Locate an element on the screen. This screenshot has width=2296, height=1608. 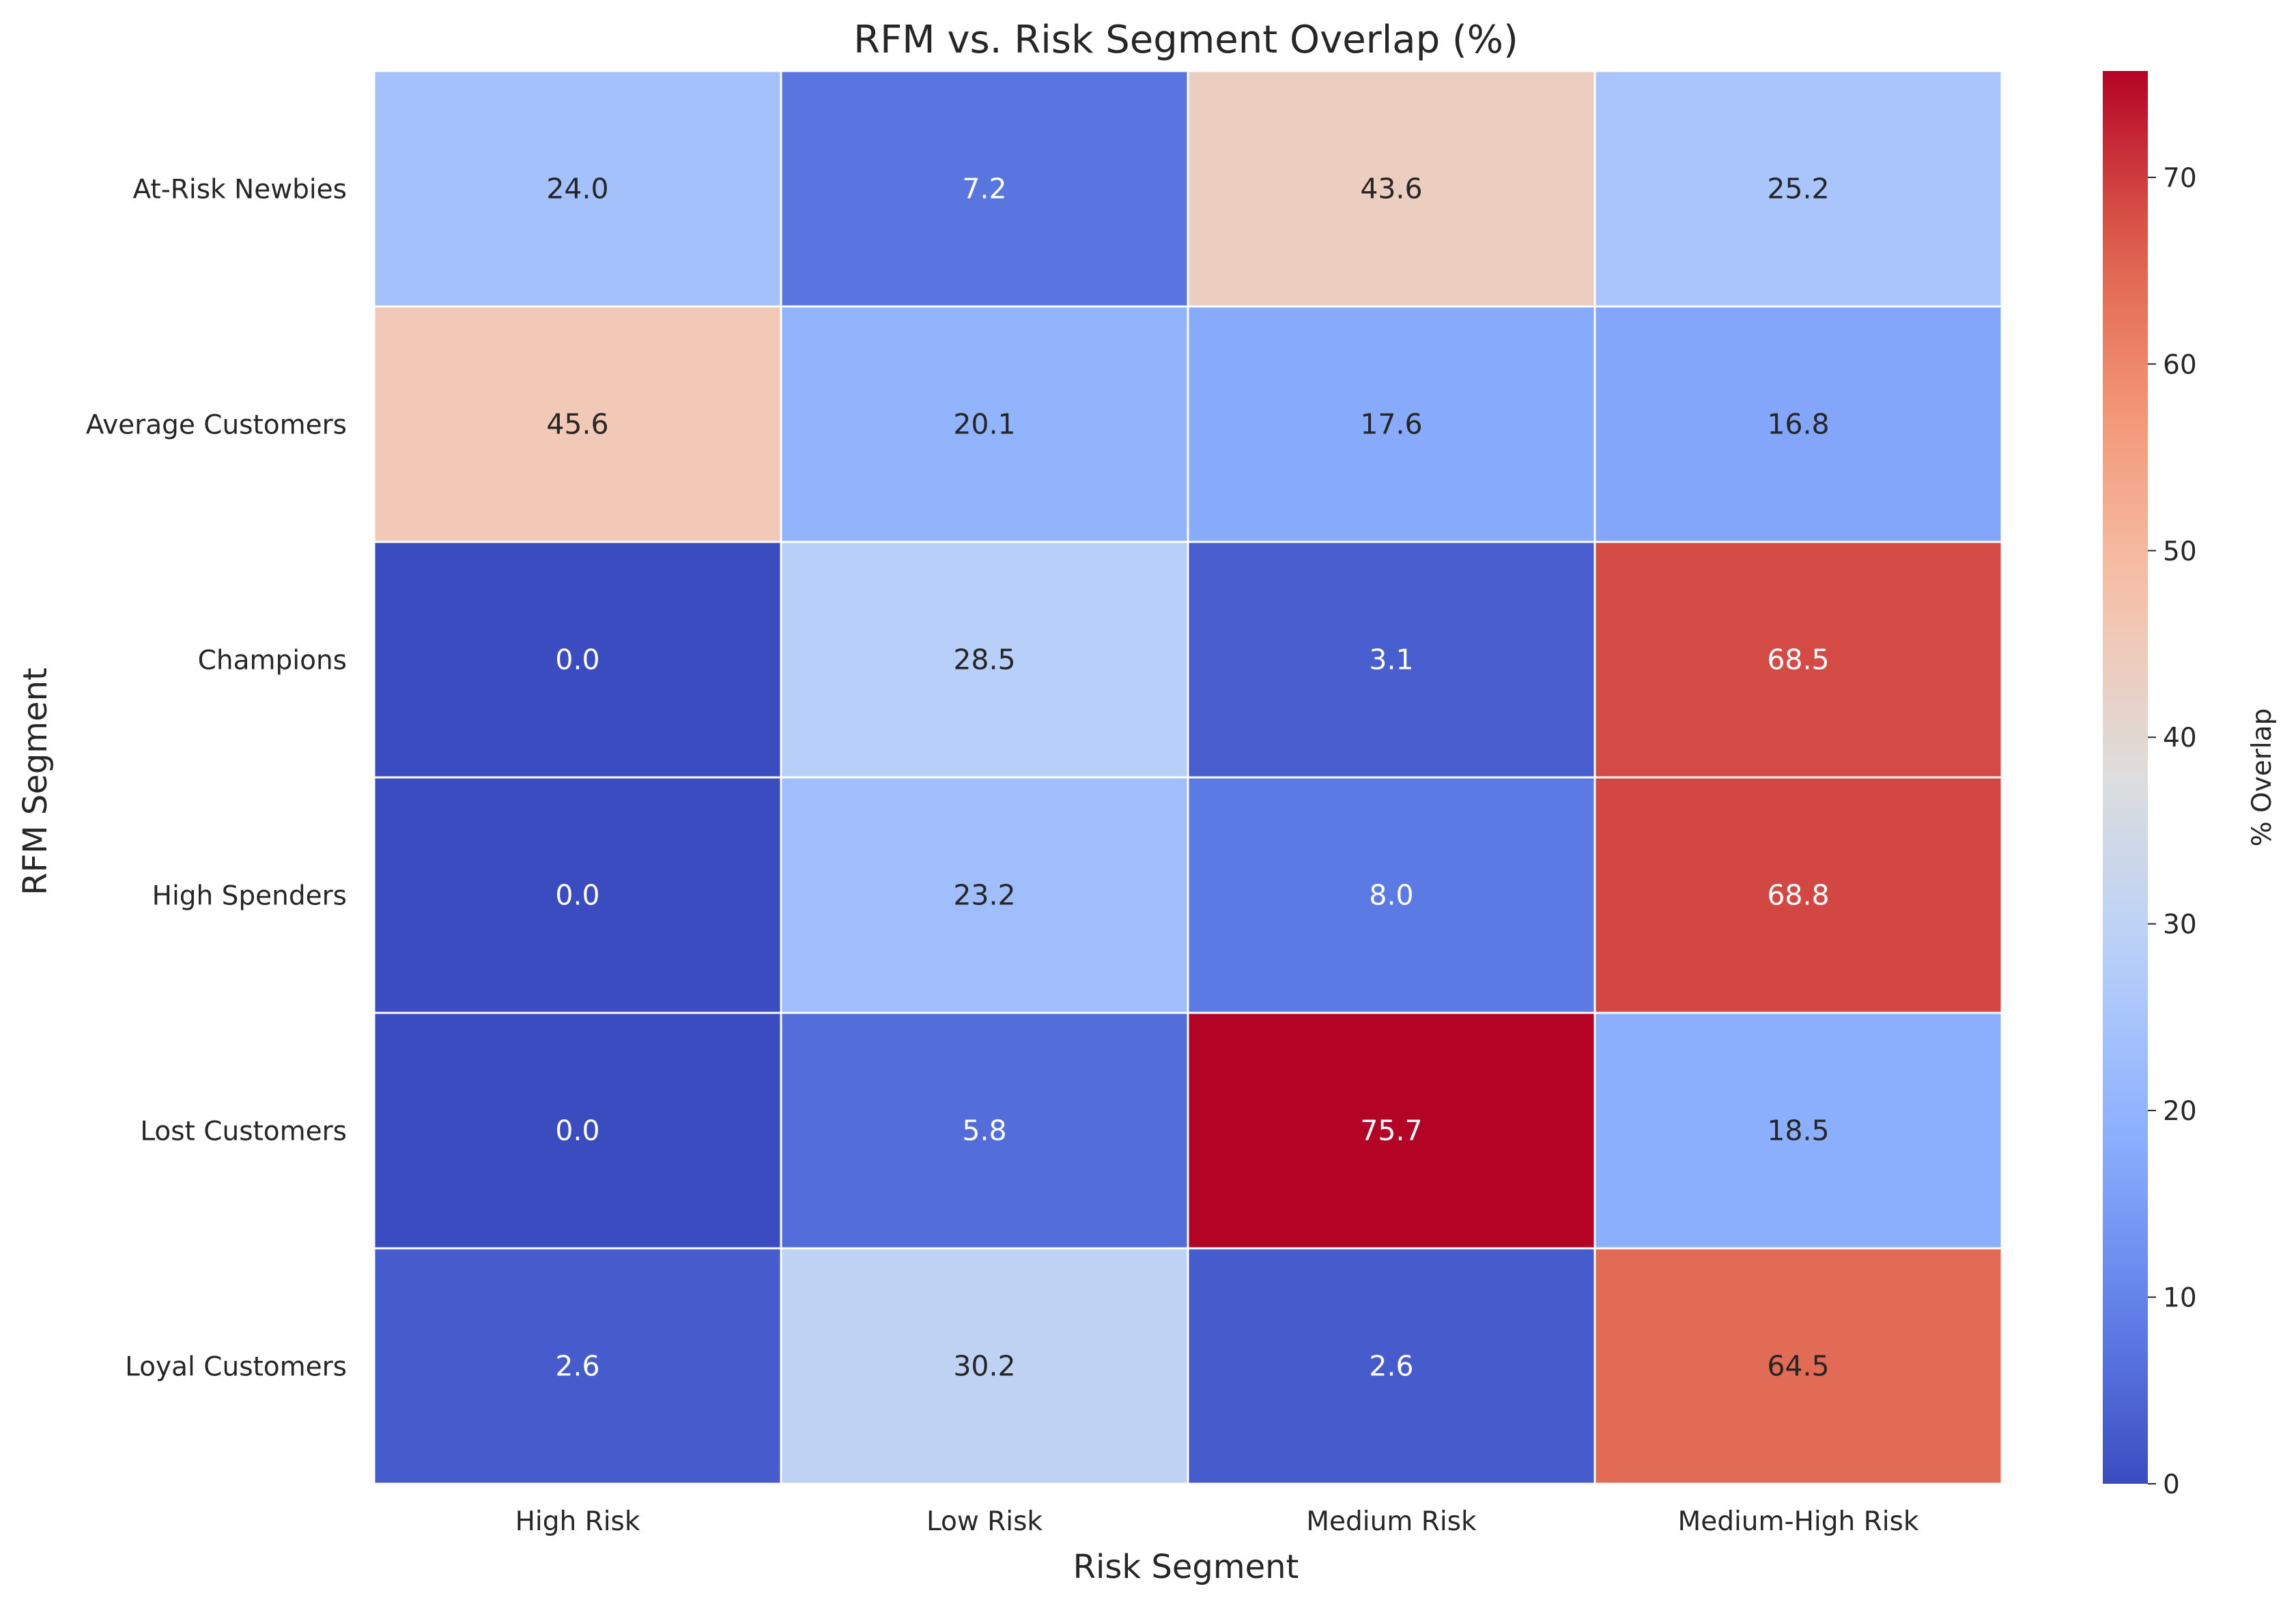
cell-value-label: 28.5 is located at coordinates (984, 660).